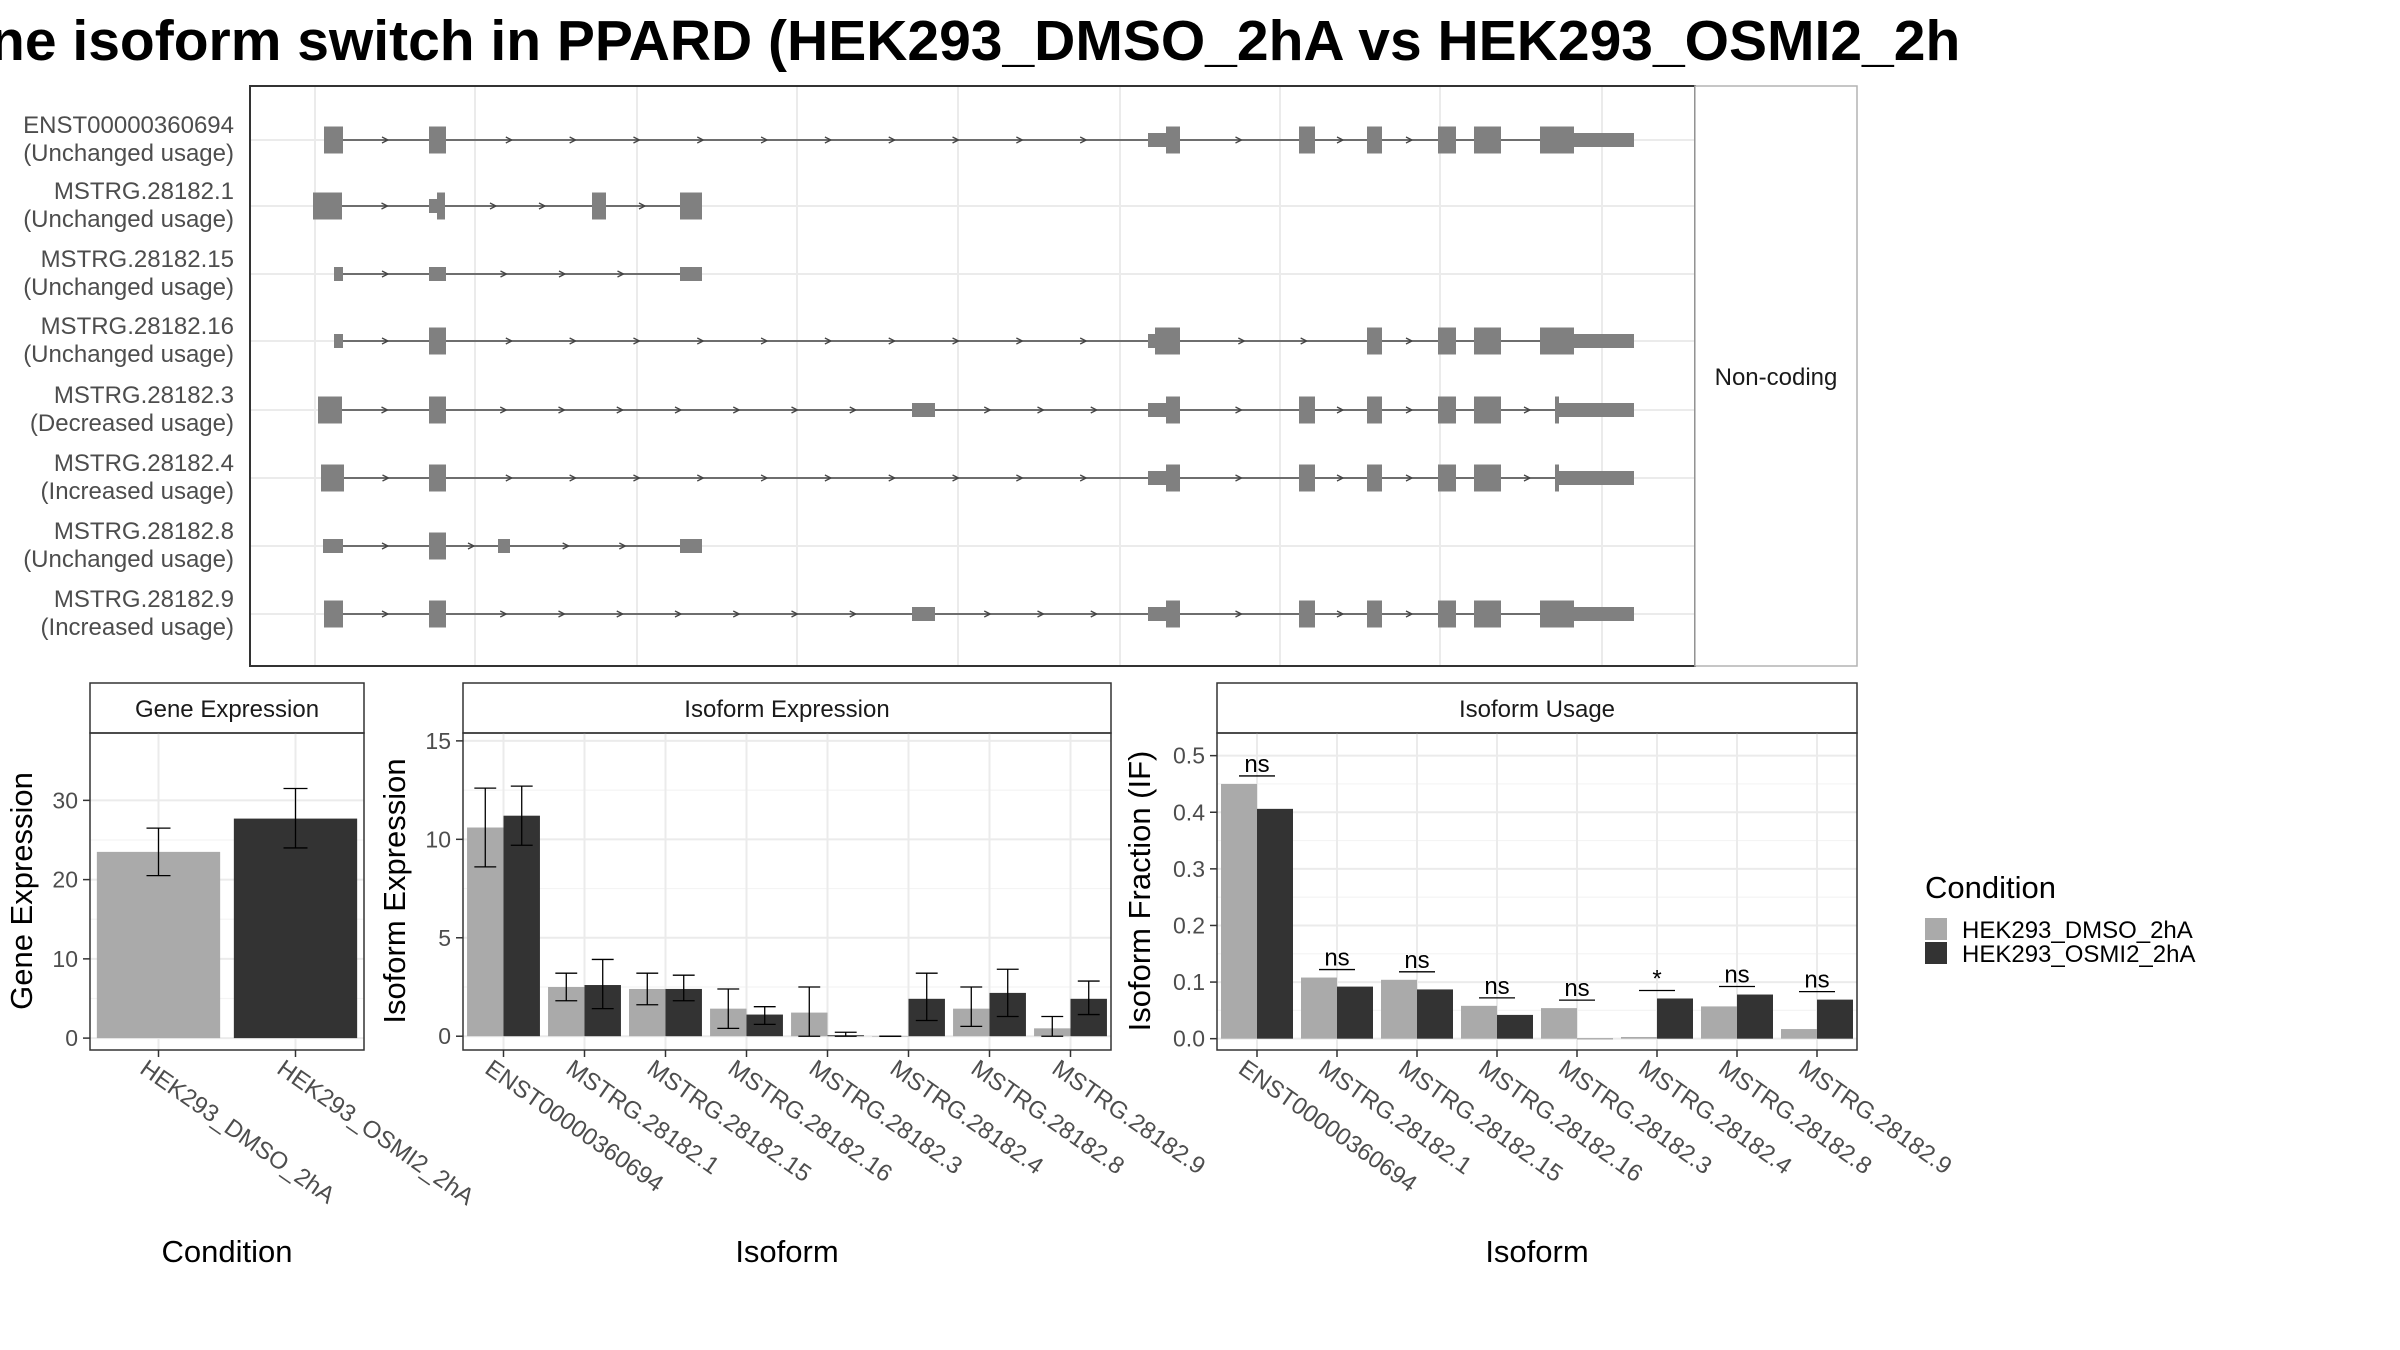 The height and width of the screenshot is (1350, 2400). What do you see at coordinates (144, 531) in the screenshot?
I see `isoform-id-label: MSTRG.28182.8` at bounding box center [144, 531].